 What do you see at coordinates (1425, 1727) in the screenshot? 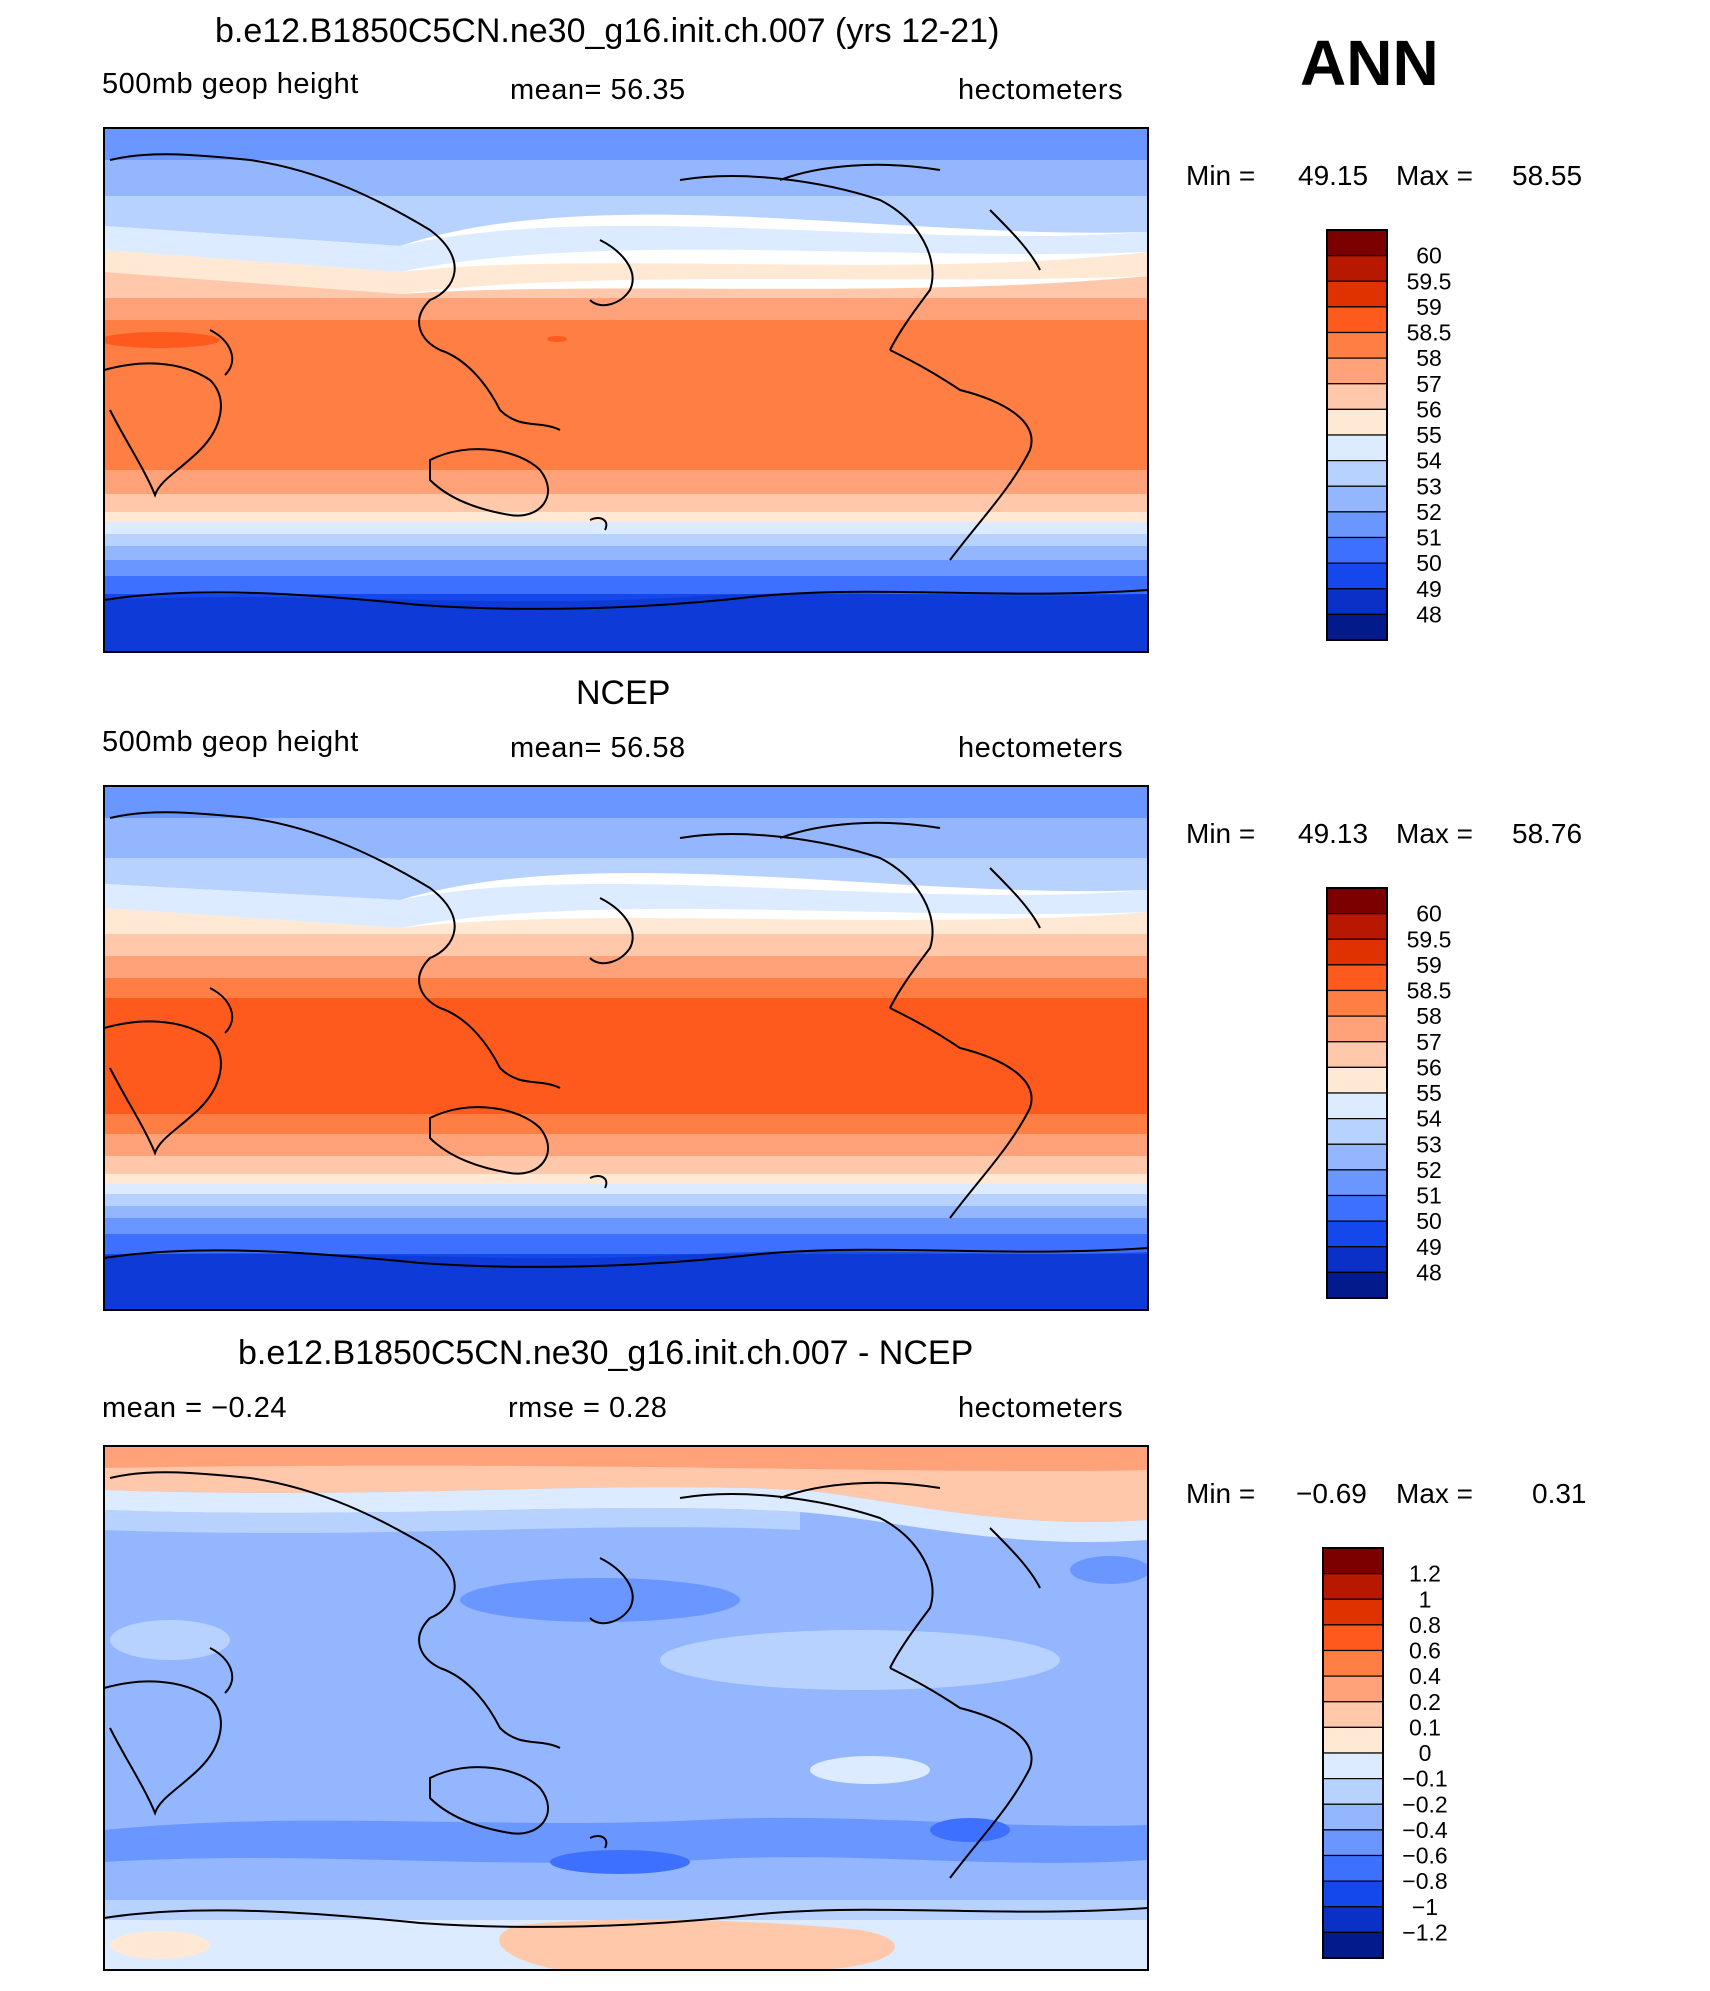
I see `colorbar-label: 0.1` at bounding box center [1425, 1727].